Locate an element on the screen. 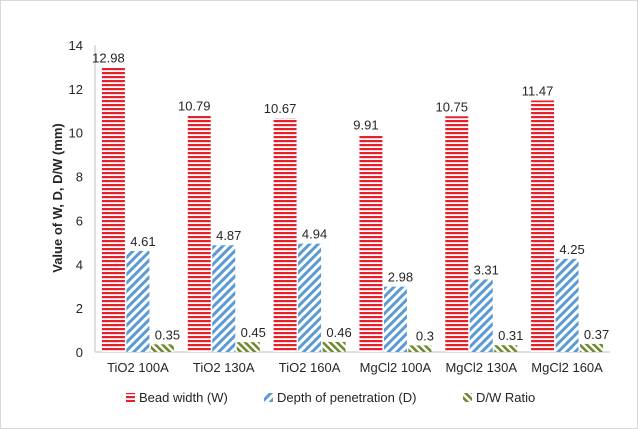 This screenshot has height=429, width=638. y-tick-label: 6 is located at coordinates (79, 220).